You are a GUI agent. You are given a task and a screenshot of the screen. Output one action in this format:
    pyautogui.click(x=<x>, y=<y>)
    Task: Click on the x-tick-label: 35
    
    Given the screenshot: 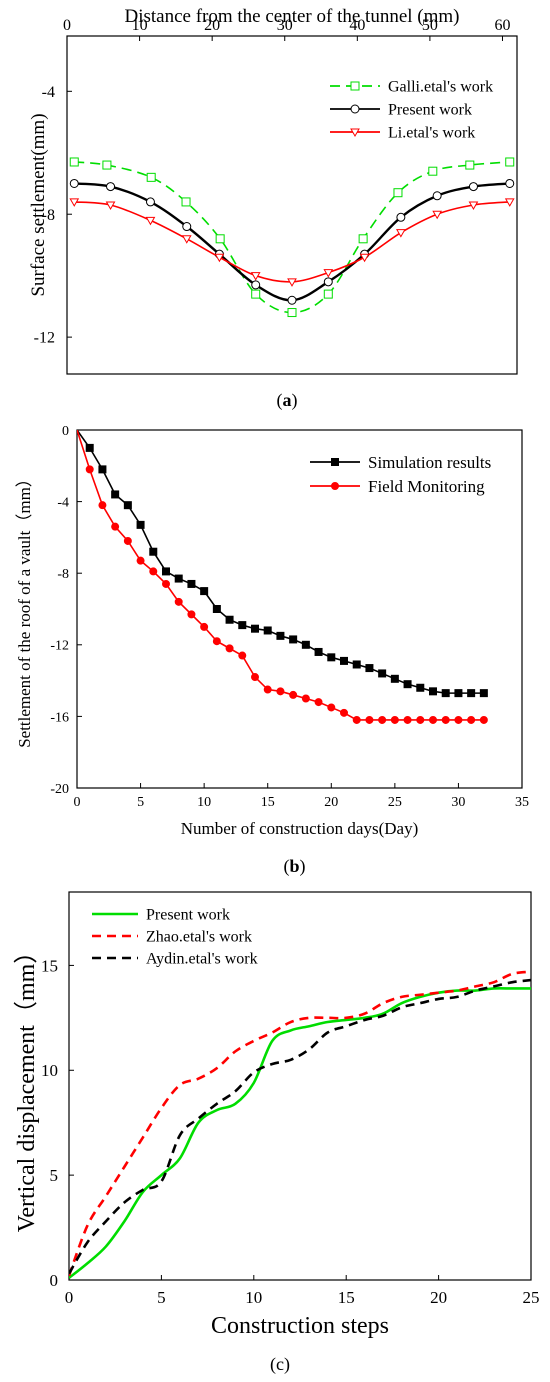 What is the action you would take?
    pyautogui.click(x=522, y=802)
    